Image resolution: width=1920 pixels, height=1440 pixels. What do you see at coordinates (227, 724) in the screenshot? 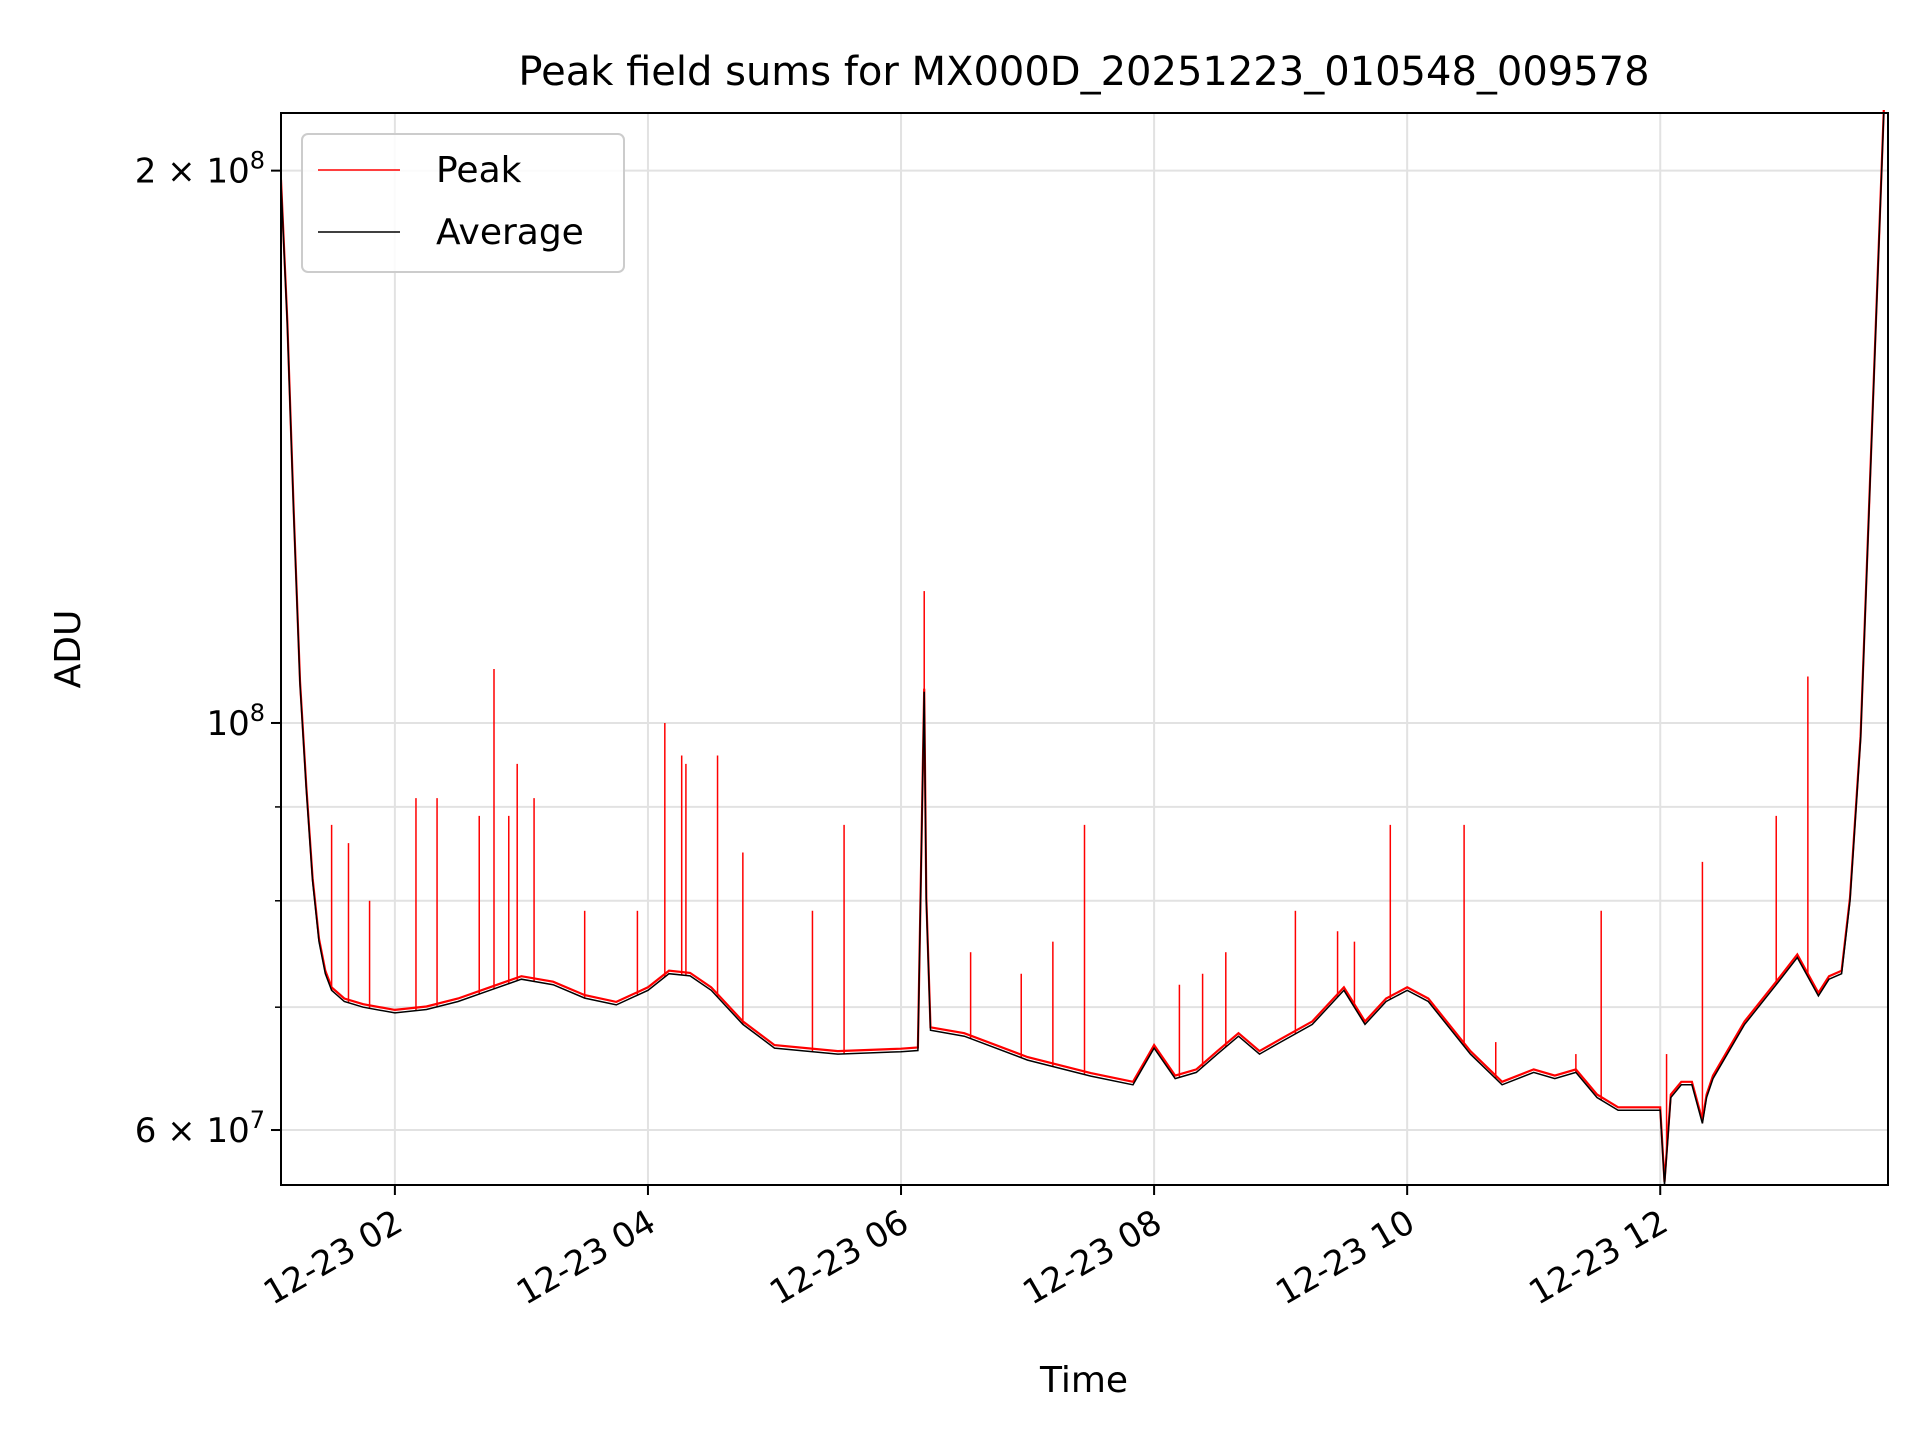
I see `y-tick-base: 10` at bounding box center [227, 724].